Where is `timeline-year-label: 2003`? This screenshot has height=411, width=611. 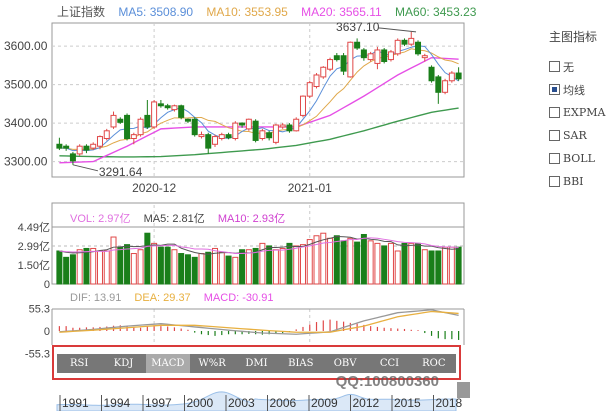 timeline-year-label: 2003 is located at coordinates (241, 403).